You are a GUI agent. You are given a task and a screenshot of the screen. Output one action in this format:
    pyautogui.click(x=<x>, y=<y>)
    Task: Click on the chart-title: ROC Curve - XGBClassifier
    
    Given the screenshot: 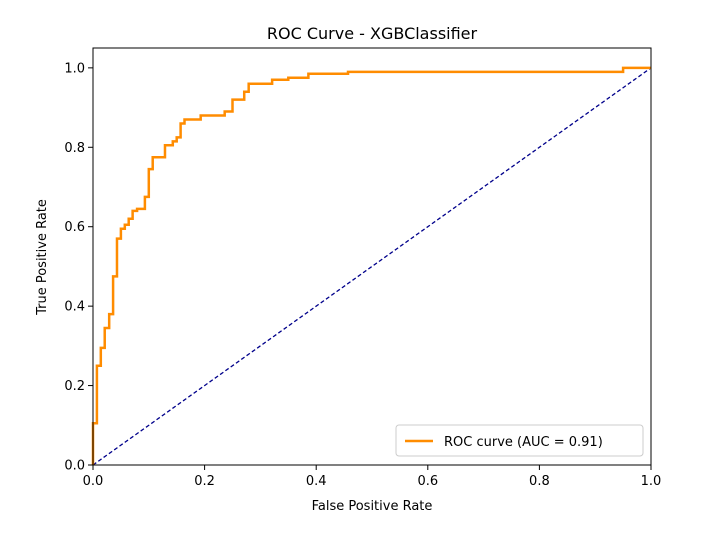 What is the action you would take?
    pyautogui.click(x=372, y=33)
    